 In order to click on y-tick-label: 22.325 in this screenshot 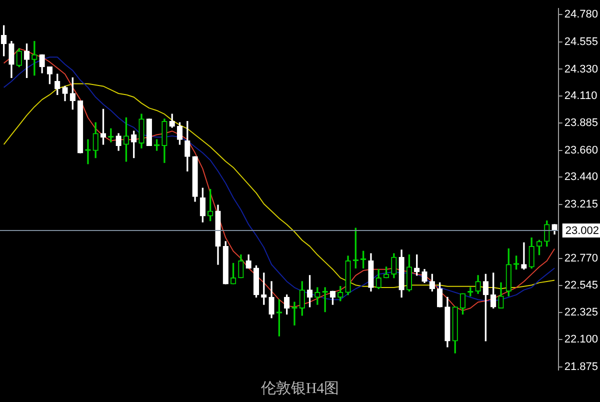, I will do `click(581, 312)`.